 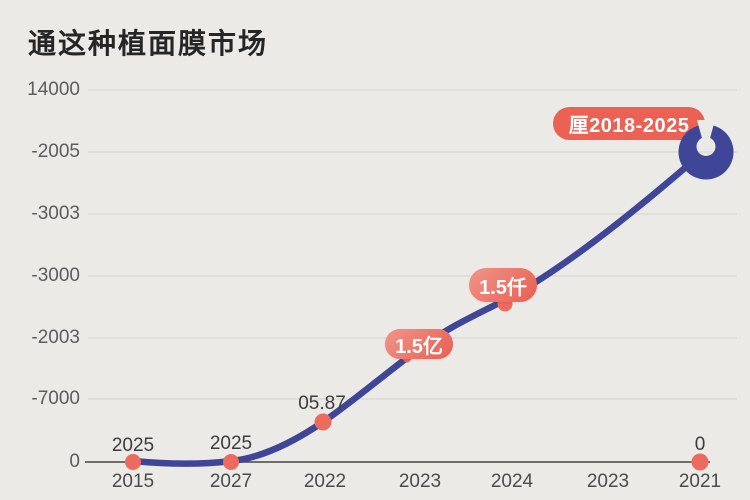 What do you see at coordinates (133, 481) in the screenshot?
I see `x-tick-label: 2015` at bounding box center [133, 481].